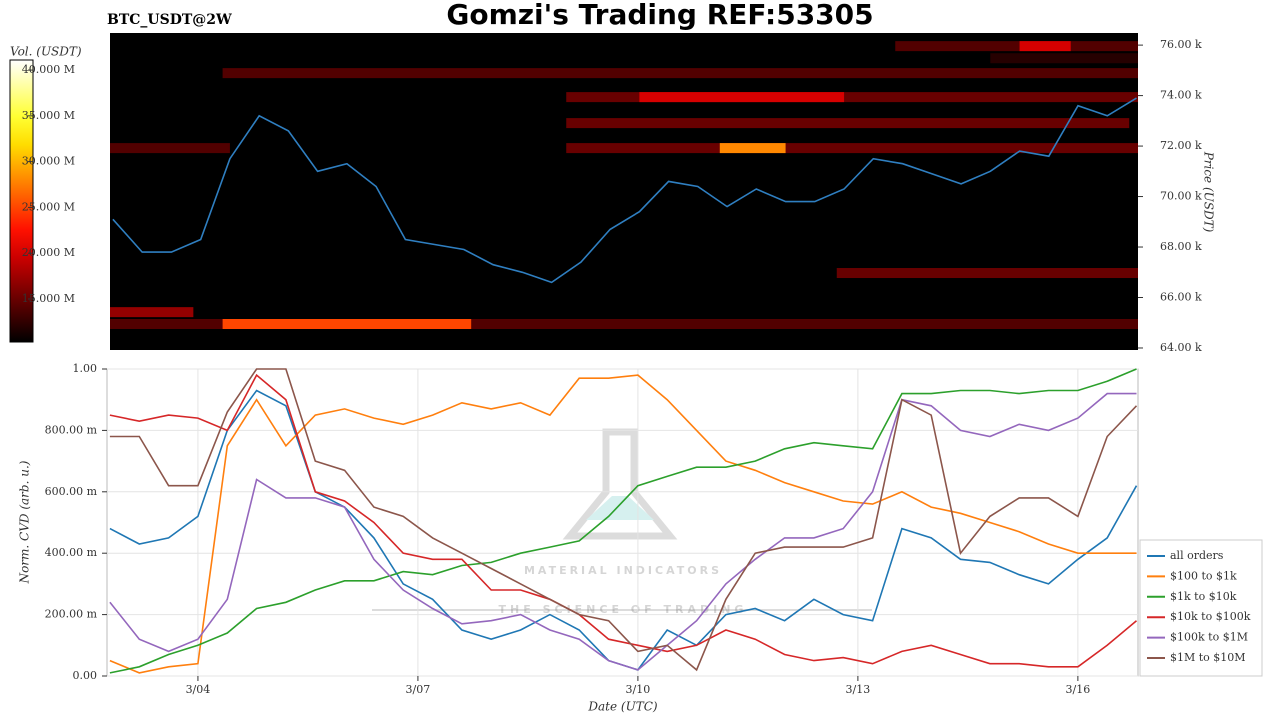  Describe the element at coordinates (71, 491) in the screenshot. I see `y-tick-label: 600.00 m` at that location.